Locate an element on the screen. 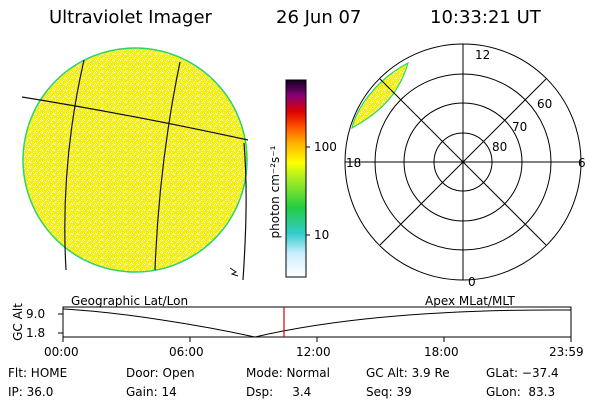 The height and width of the screenshot is (400, 600). gain-status: Gain: 14 is located at coordinates (151, 392).